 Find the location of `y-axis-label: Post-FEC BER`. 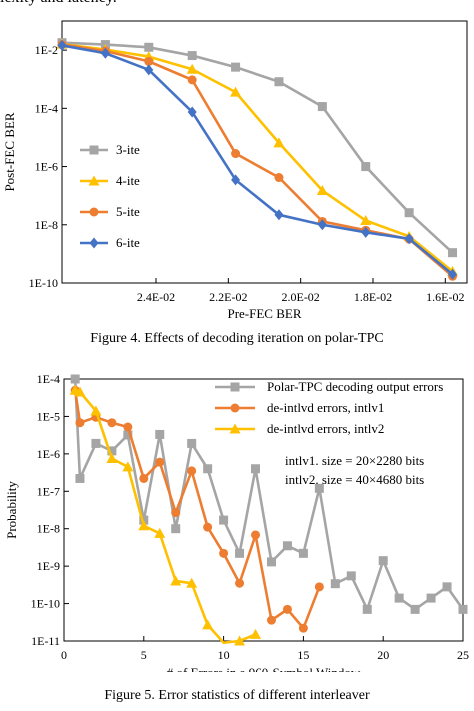

y-axis-label: Post-FEC BER is located at coordinates (9, 151).